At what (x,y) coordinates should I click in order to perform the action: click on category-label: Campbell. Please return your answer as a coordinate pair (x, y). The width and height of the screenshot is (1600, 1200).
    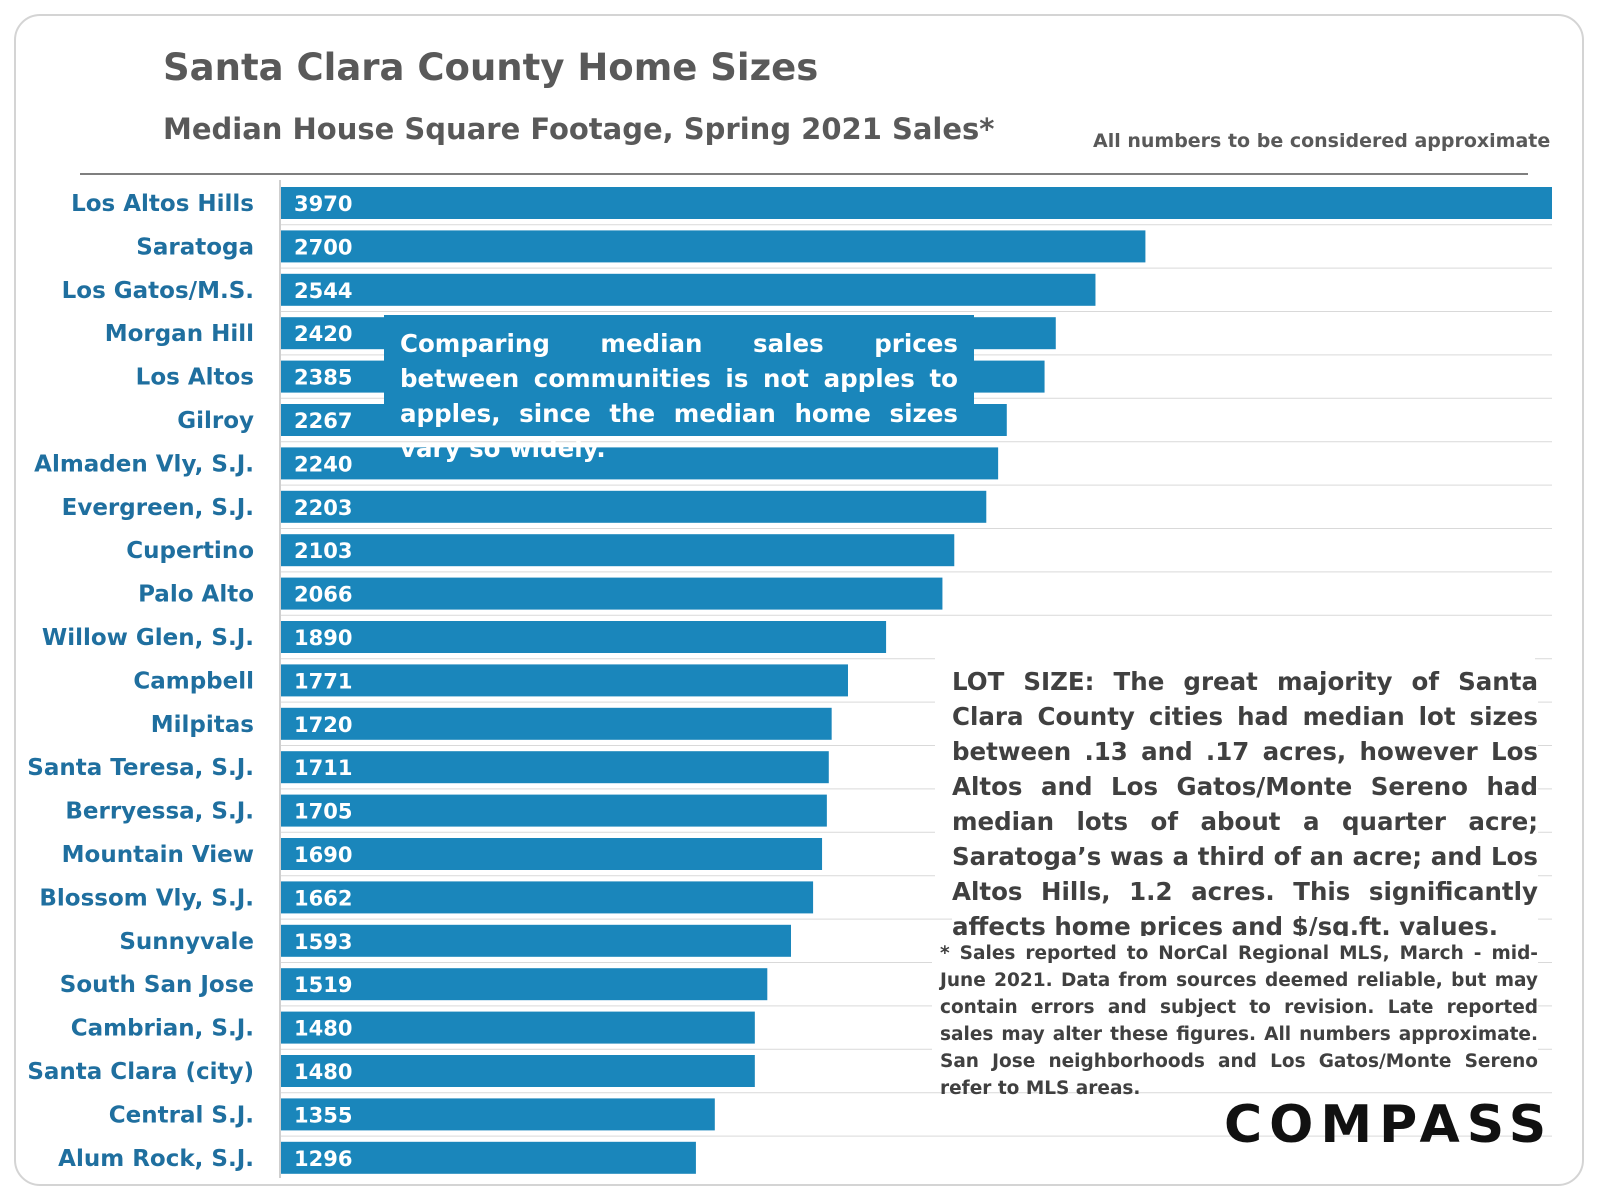
    Looking at the image, I should click on (193, 681).